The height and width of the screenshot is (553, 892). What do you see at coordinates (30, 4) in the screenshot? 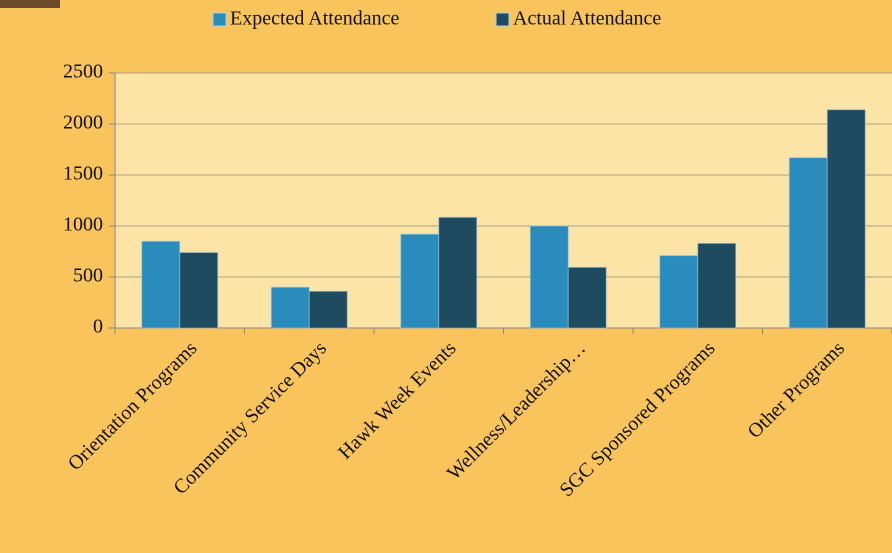
I see `photo-edge` at bounding box center [30, 4].